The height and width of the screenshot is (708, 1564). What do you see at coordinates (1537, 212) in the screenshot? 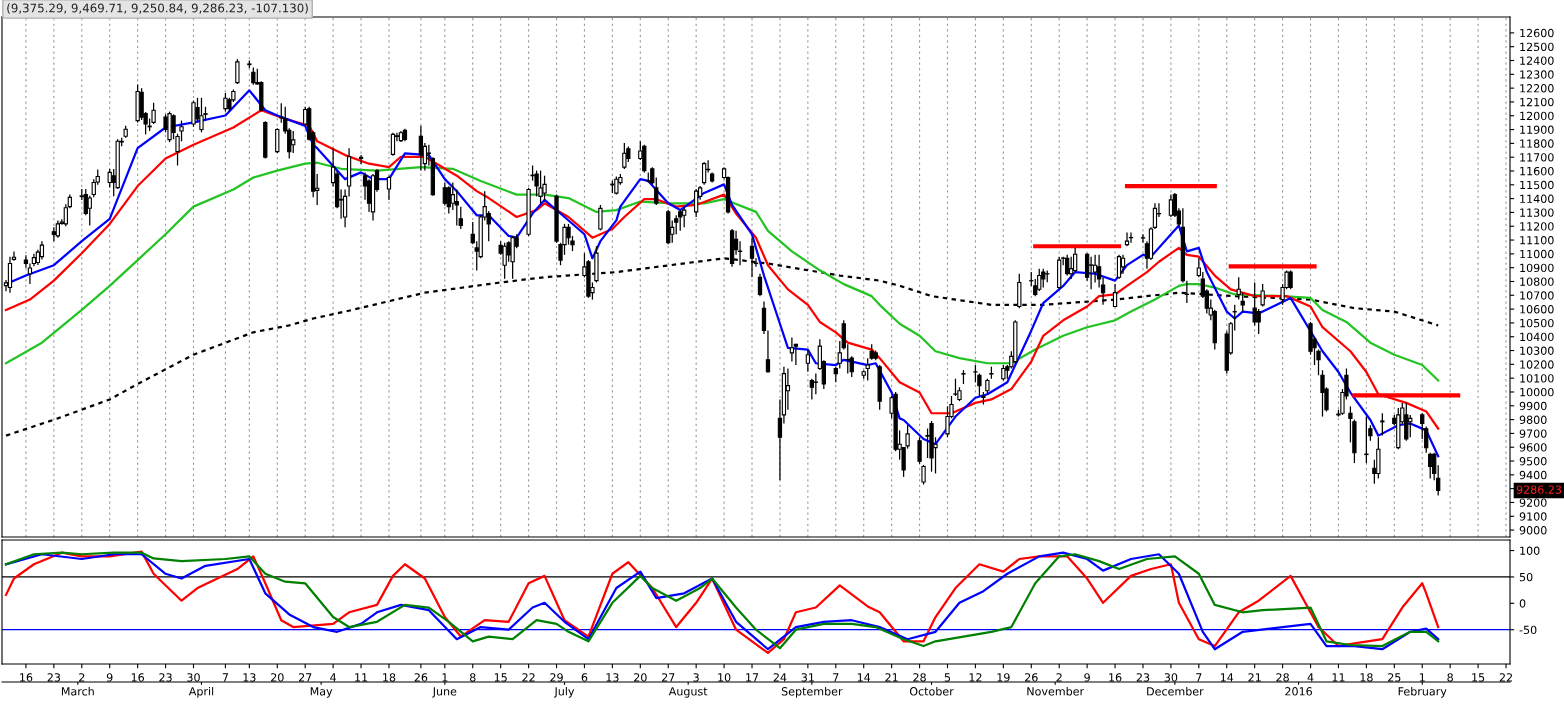
I see `y-tick-label: 11300` at bounding box center [1537, 212].